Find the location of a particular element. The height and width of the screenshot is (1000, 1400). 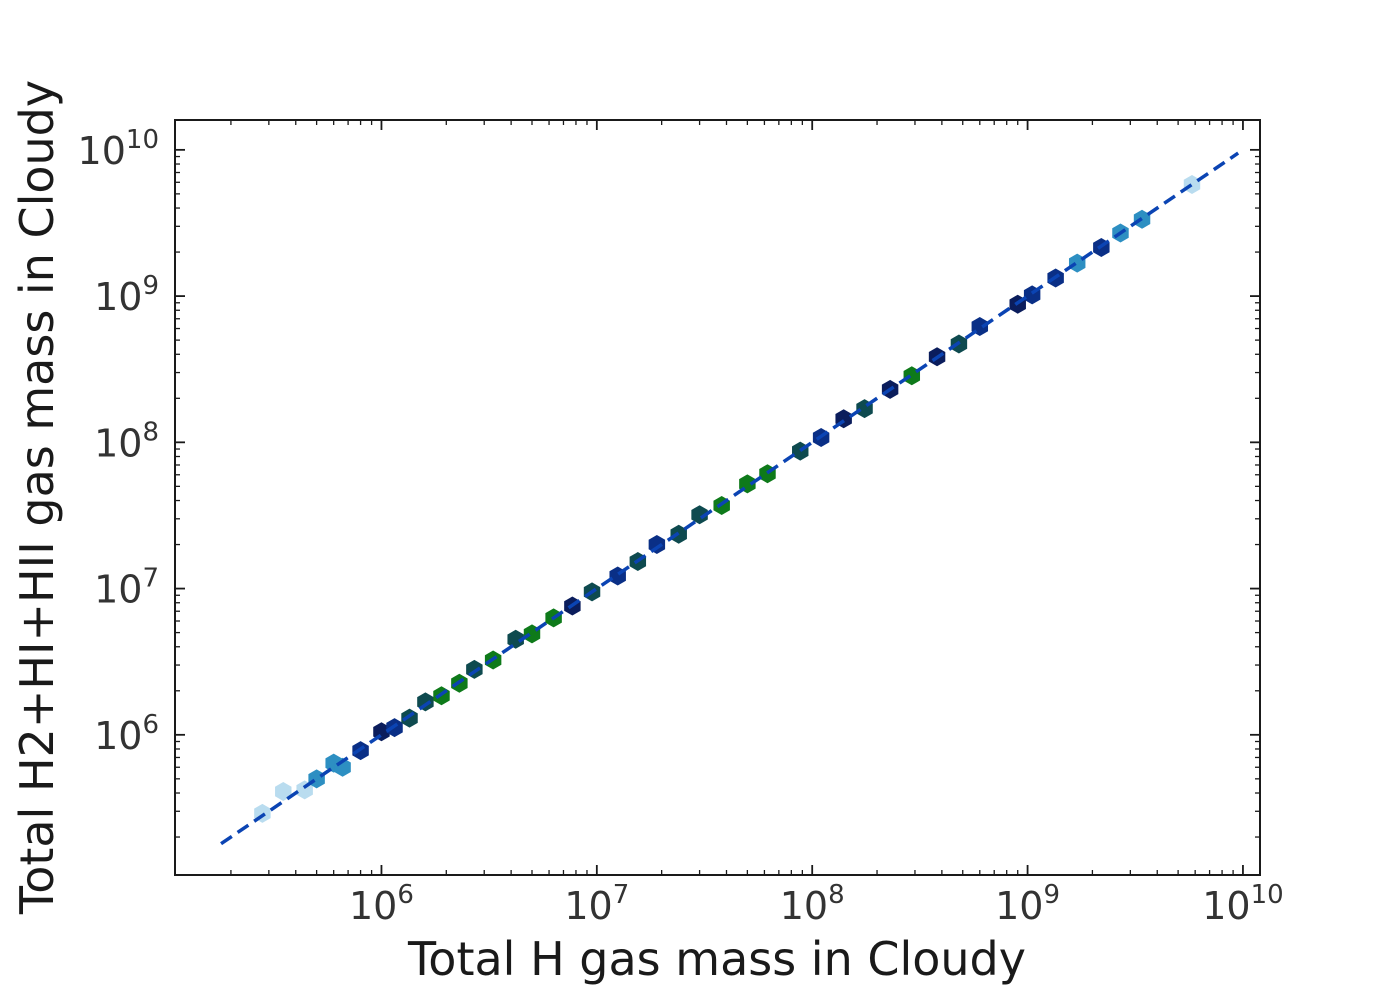

x-tick-label-7: 107 is located at coordinates (596, 904).